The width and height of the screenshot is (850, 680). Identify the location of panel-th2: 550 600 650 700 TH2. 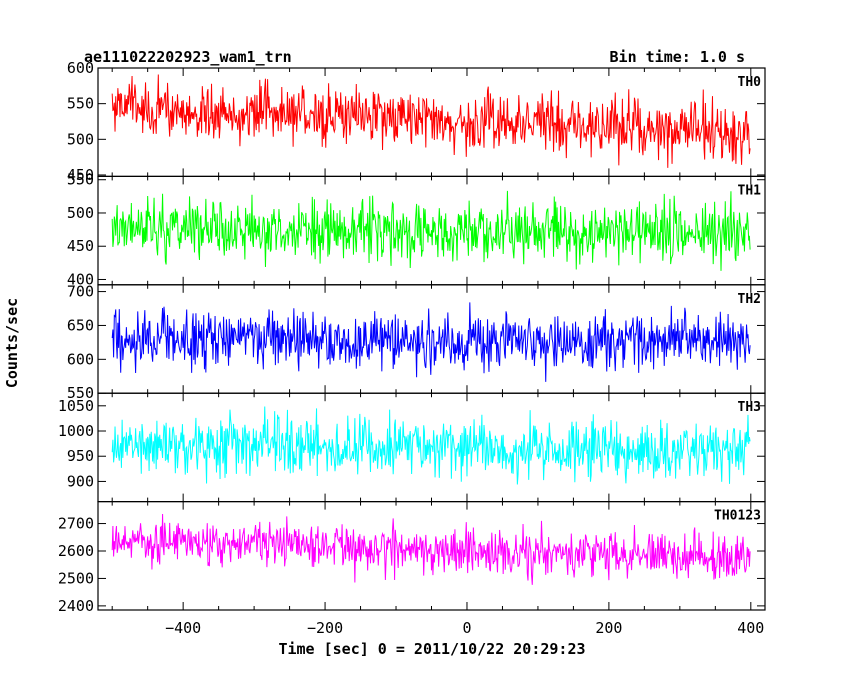
(416, 342).